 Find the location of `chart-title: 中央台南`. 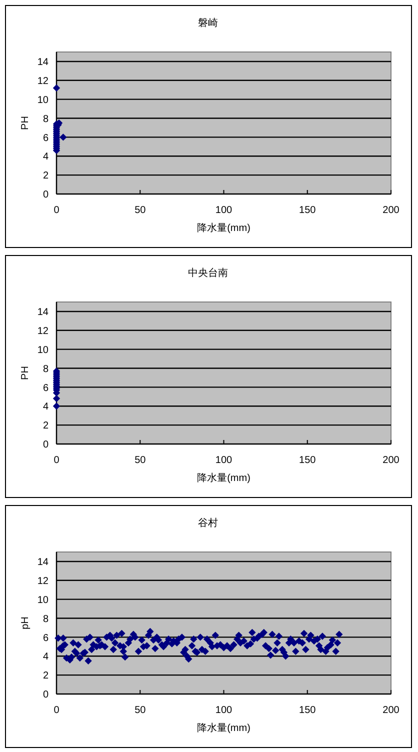

chart-title: 中央台南 is located at coordinates (208, 273).